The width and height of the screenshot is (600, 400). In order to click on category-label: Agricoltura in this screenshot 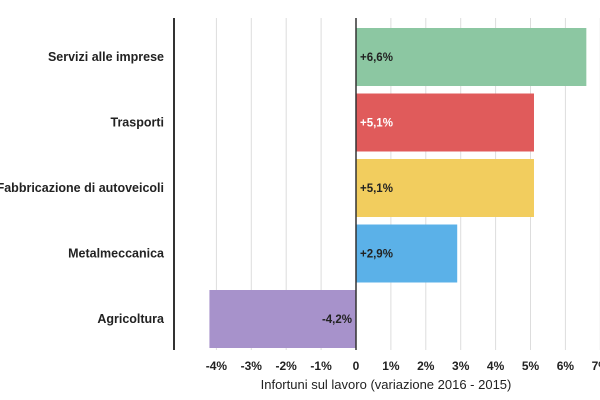, I will do `click(131, 319)`.